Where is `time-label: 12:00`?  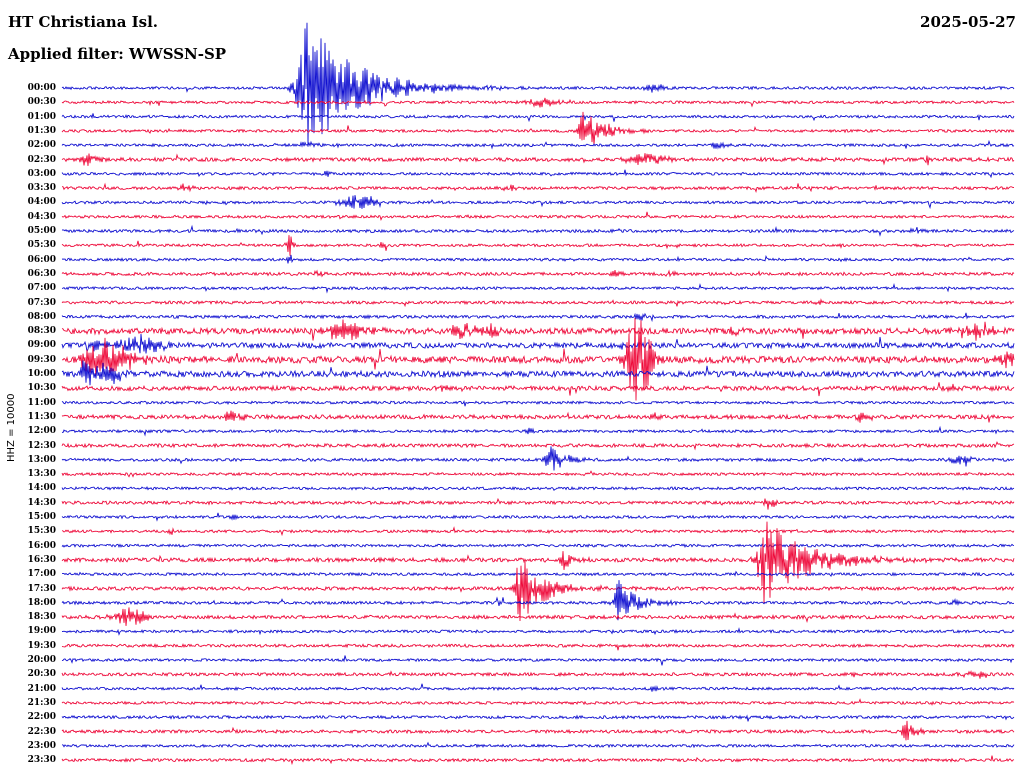
time-label: 12:00 is located at coordinates (41, 431).